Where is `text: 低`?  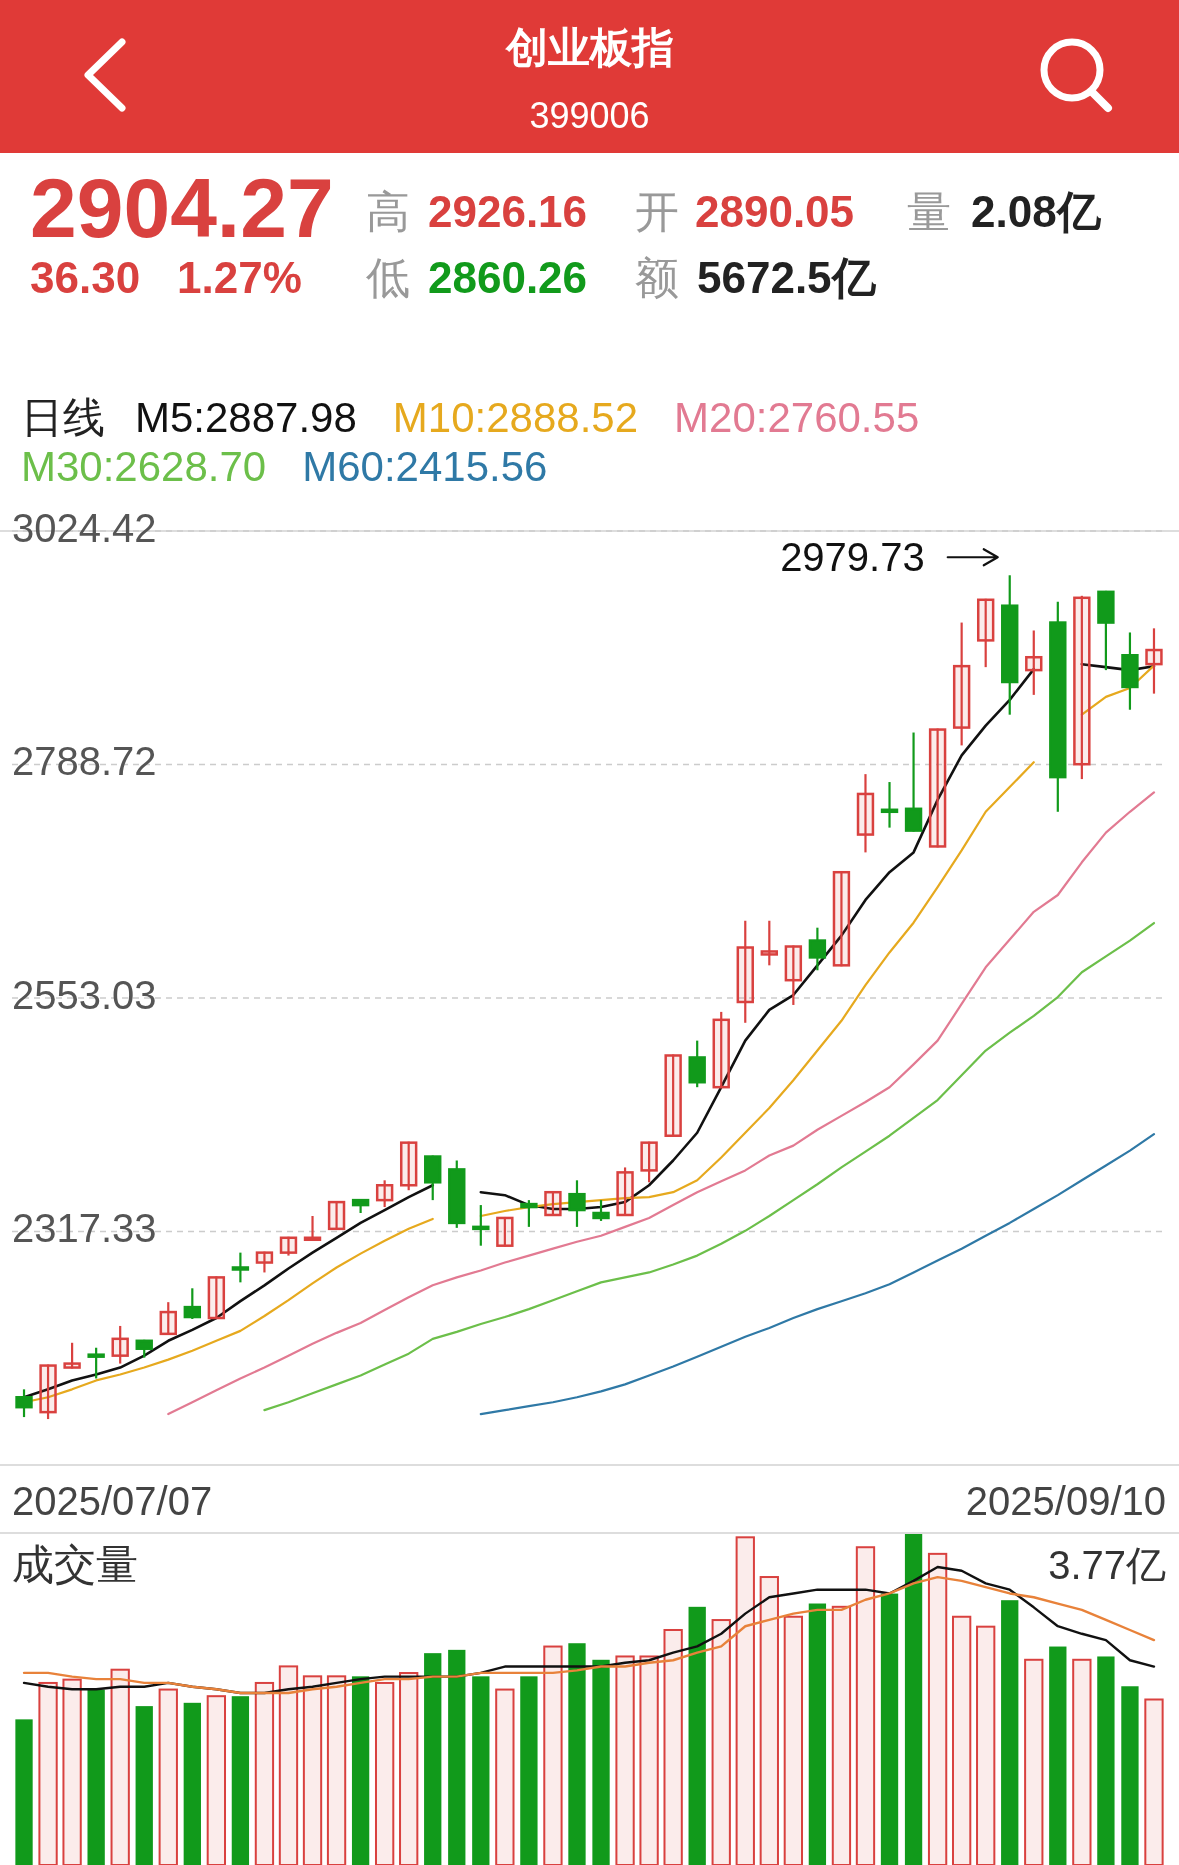
text: 低 is located at coordinates (388, 277).